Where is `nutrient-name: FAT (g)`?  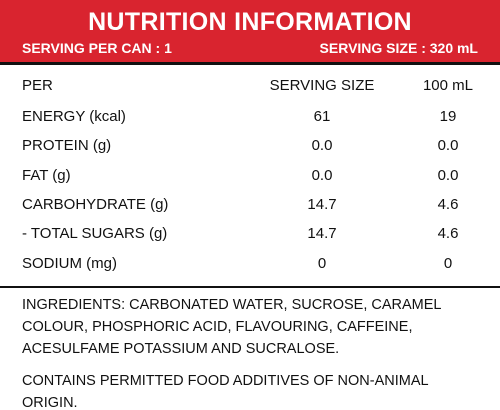
nutrient-name: FAT (g) is located at coordinates (46, 175).